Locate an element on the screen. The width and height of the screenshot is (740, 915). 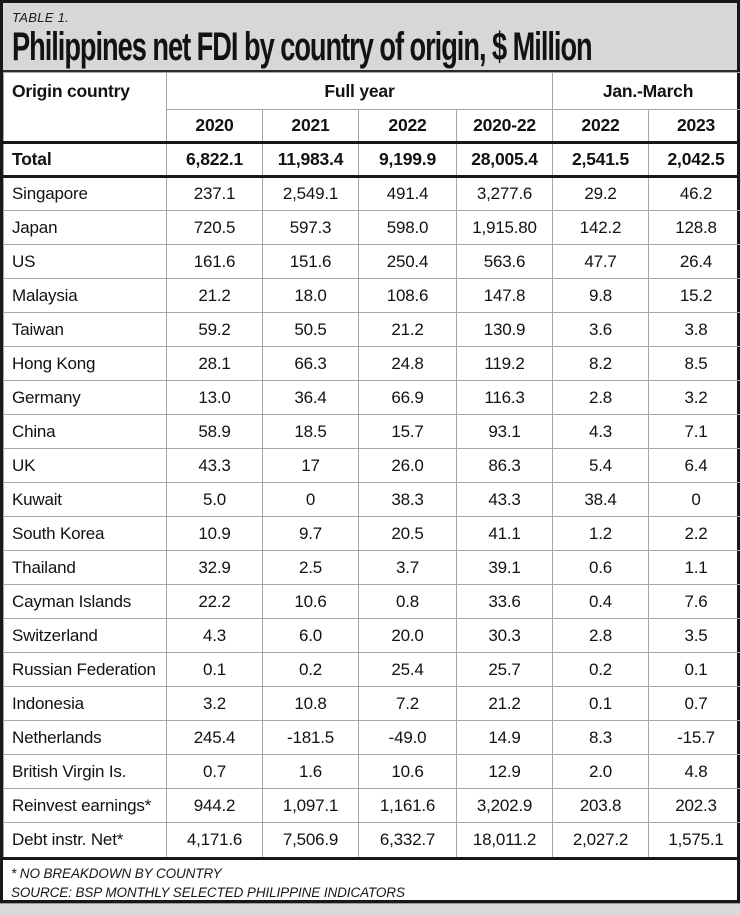
row-label: Thailand is located at coordinates (85, 567).